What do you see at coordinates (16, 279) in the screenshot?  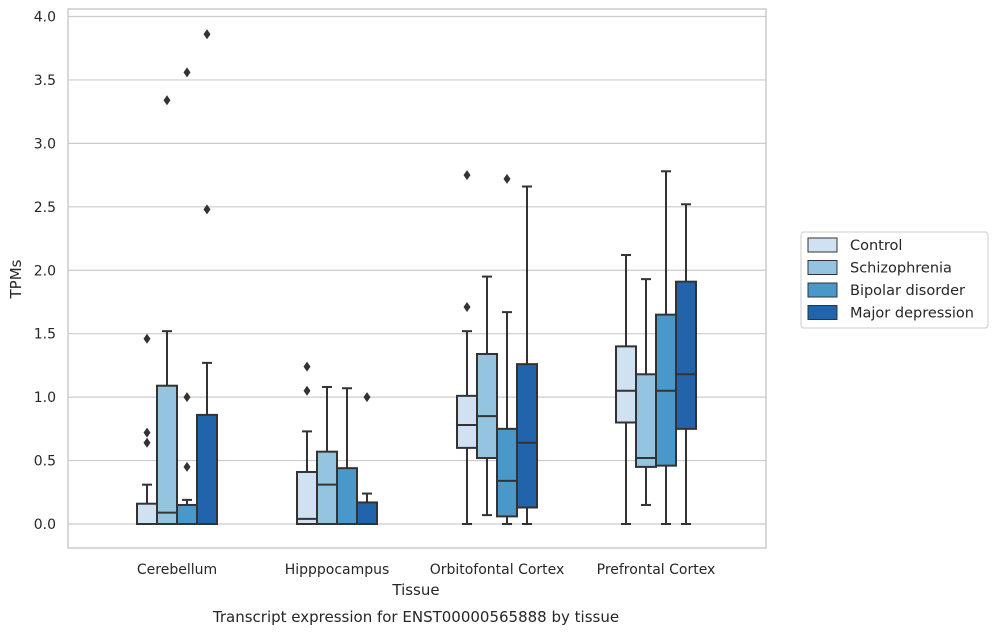 I see `y-axis-label: TPMs` at bounding box center [16, 279].